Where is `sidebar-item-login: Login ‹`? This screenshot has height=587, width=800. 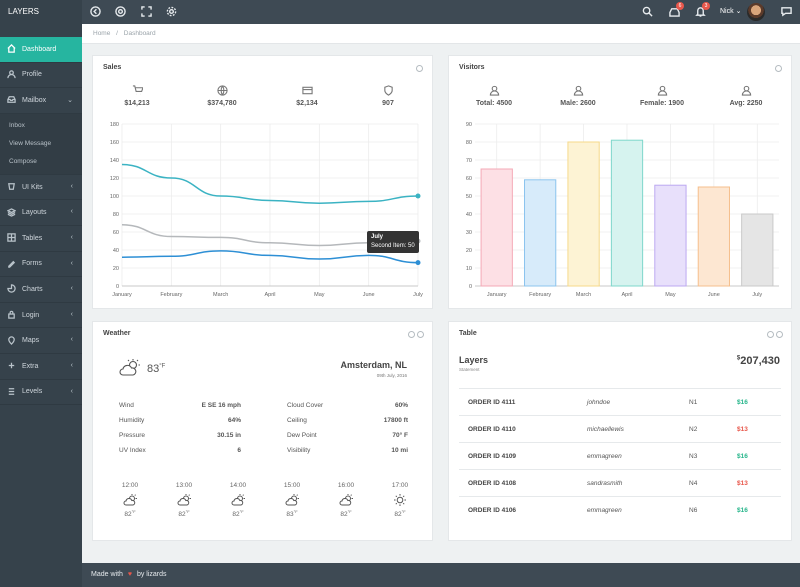
sidebar-item-login: Login ‹ is located at coordinates (41, 316).